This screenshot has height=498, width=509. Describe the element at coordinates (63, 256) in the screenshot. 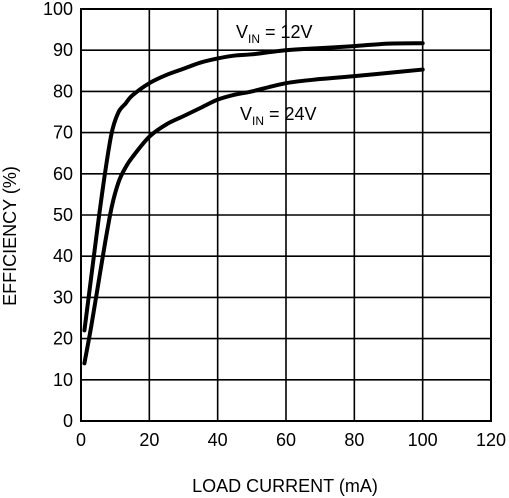

I see `y-tick-label: 40` at that location.